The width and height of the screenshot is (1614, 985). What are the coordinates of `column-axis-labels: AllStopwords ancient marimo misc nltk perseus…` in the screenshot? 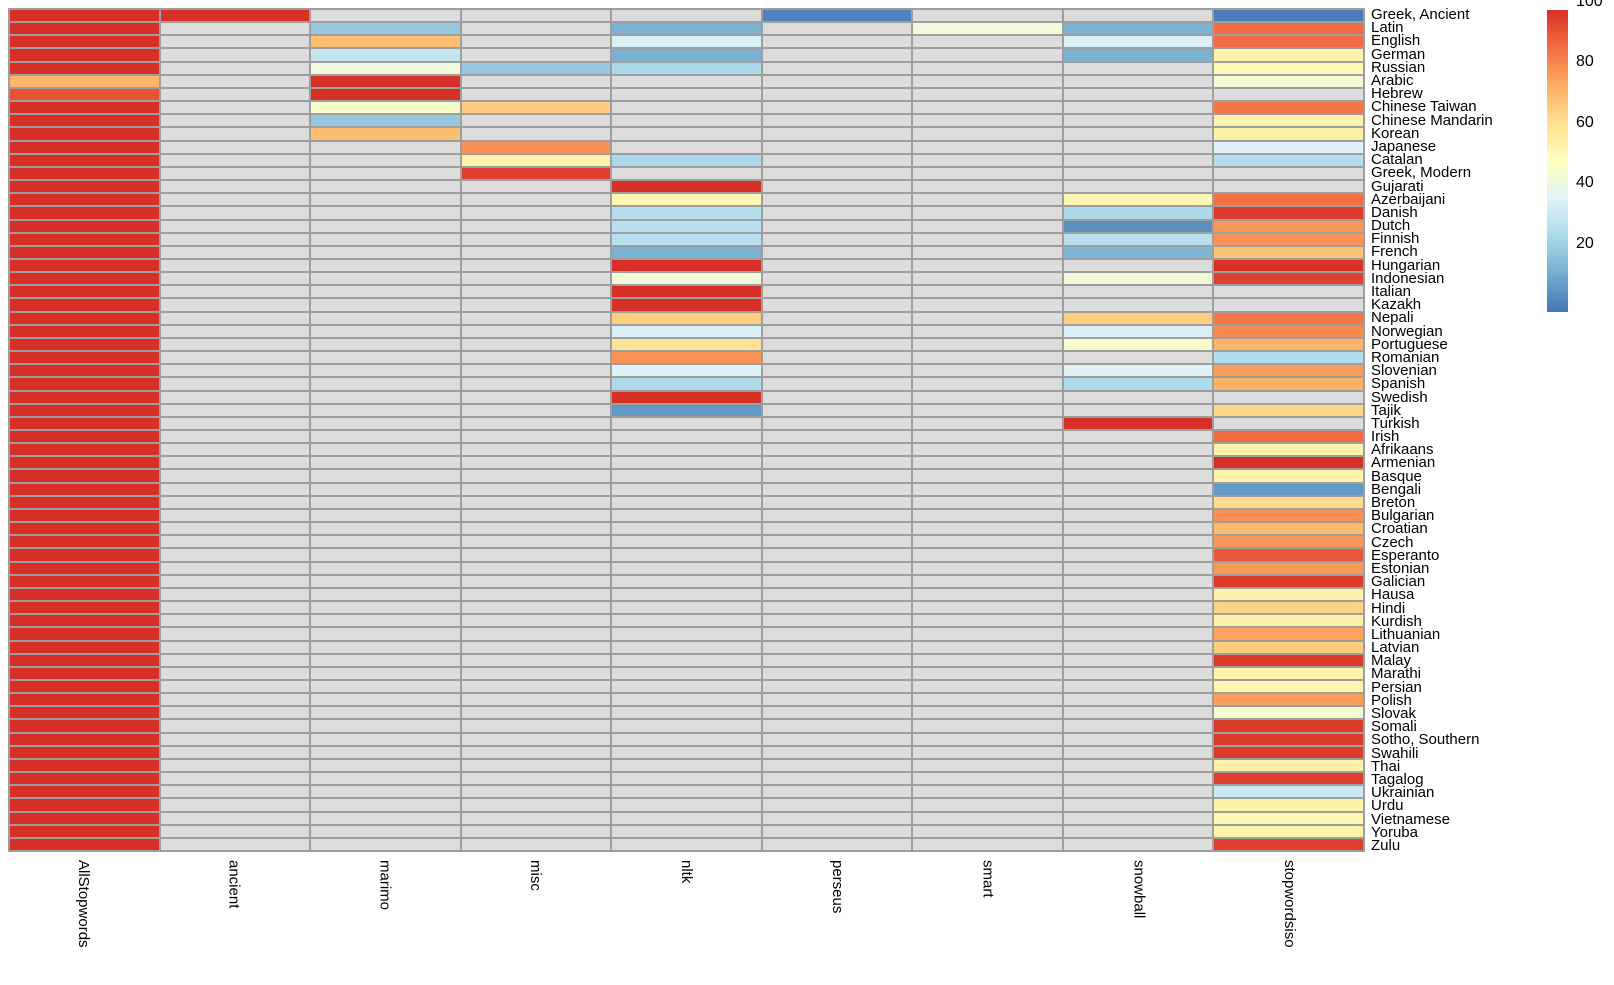 It's located at (682, 922).